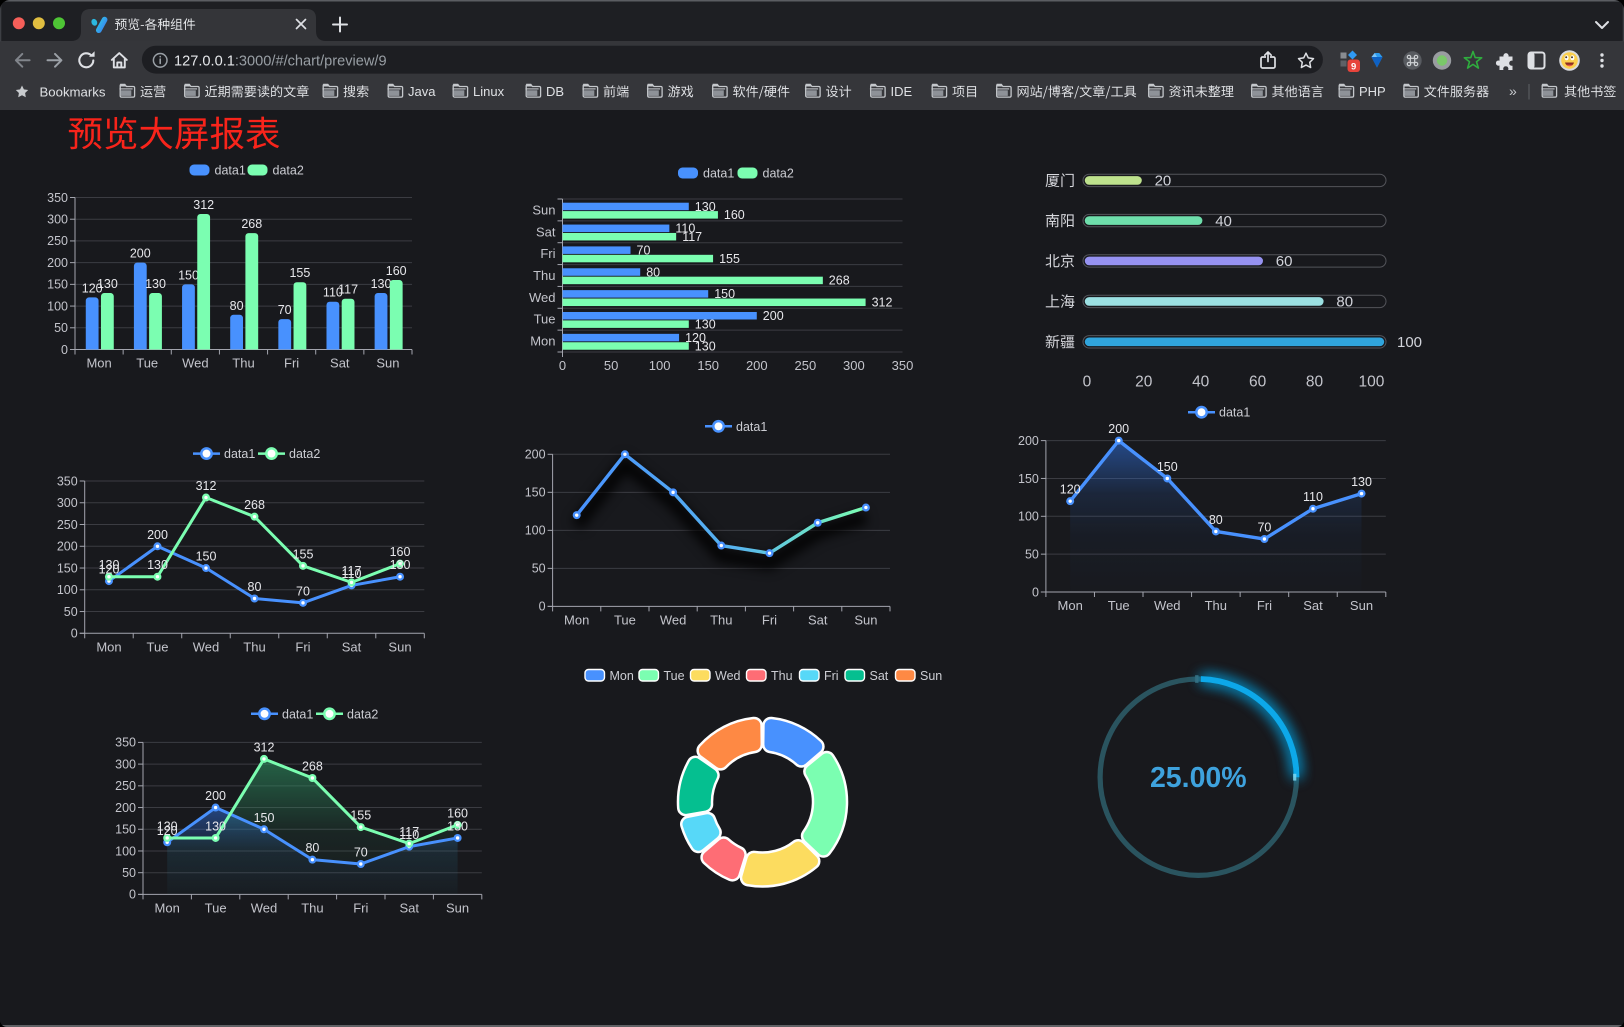 The width and height of the screenshot is (1624, 1027). Describe the element at coordinates (489, 91) in the screenshot. I see `svg-text: Linux` at that location.